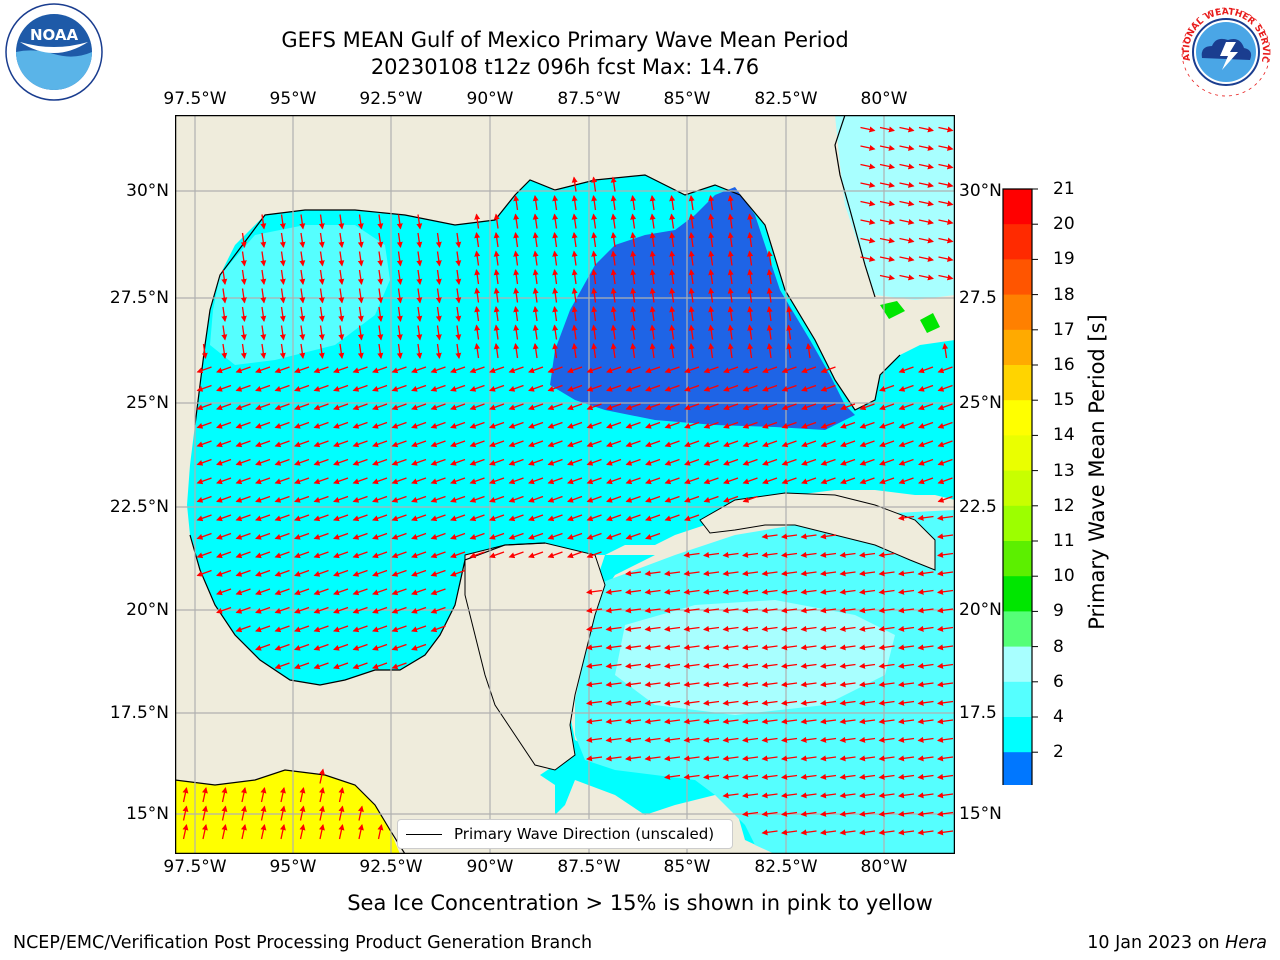  I want to click on map-subtitle: 20230108 t12z 096h fcst Max: 14.76, so click(565, 67).